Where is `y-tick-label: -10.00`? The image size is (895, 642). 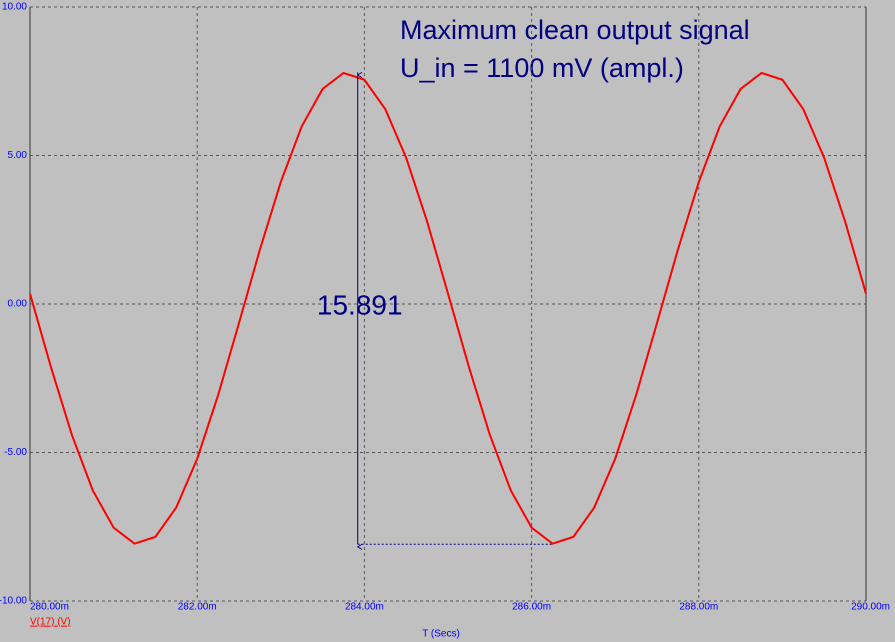
y-tick-label: -10.00 is located at coordinates (13, 601).